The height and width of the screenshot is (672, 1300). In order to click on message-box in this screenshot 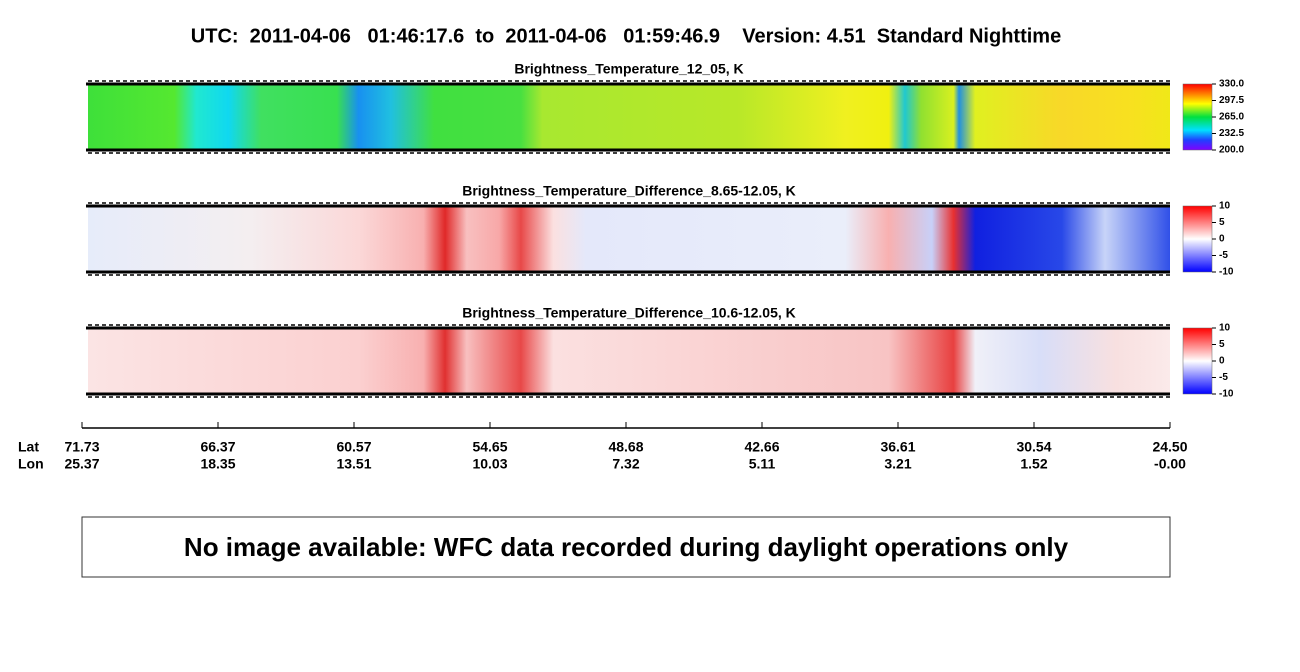, I will do `click(626, 547)`.